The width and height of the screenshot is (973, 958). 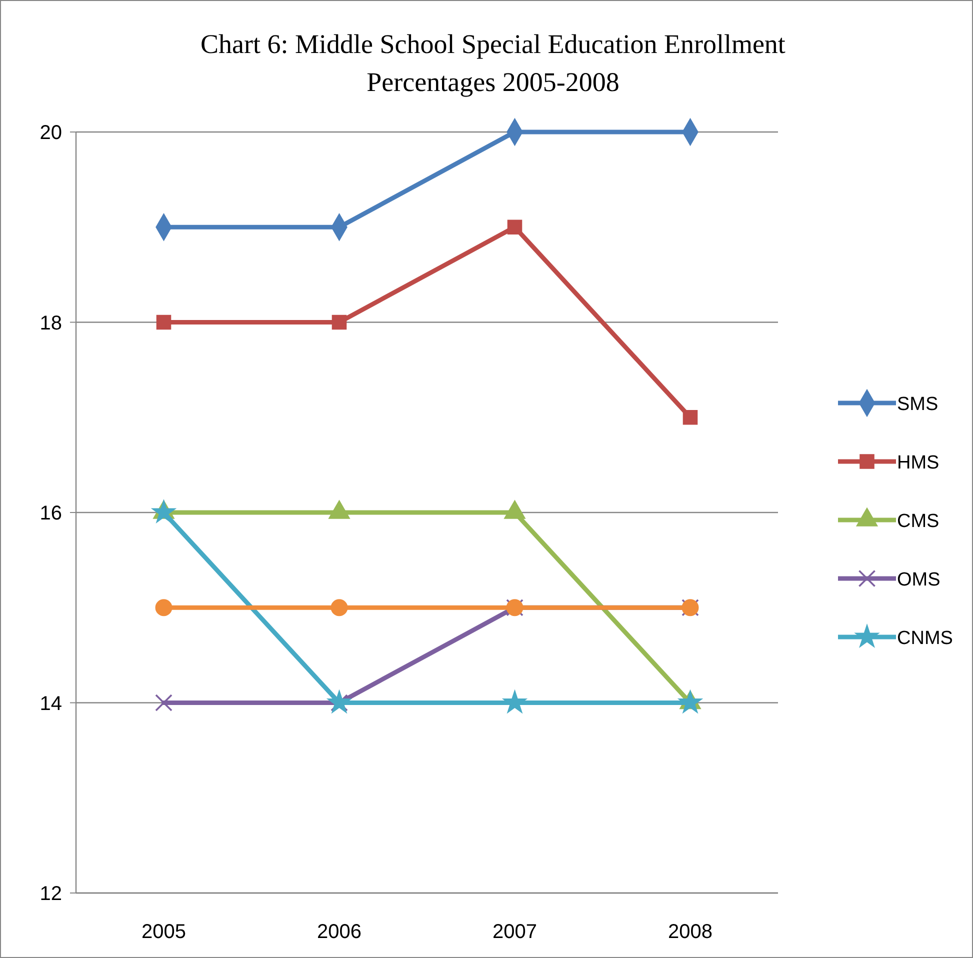 I want to click on legend-label: CMS, so click(x=918, y=521).